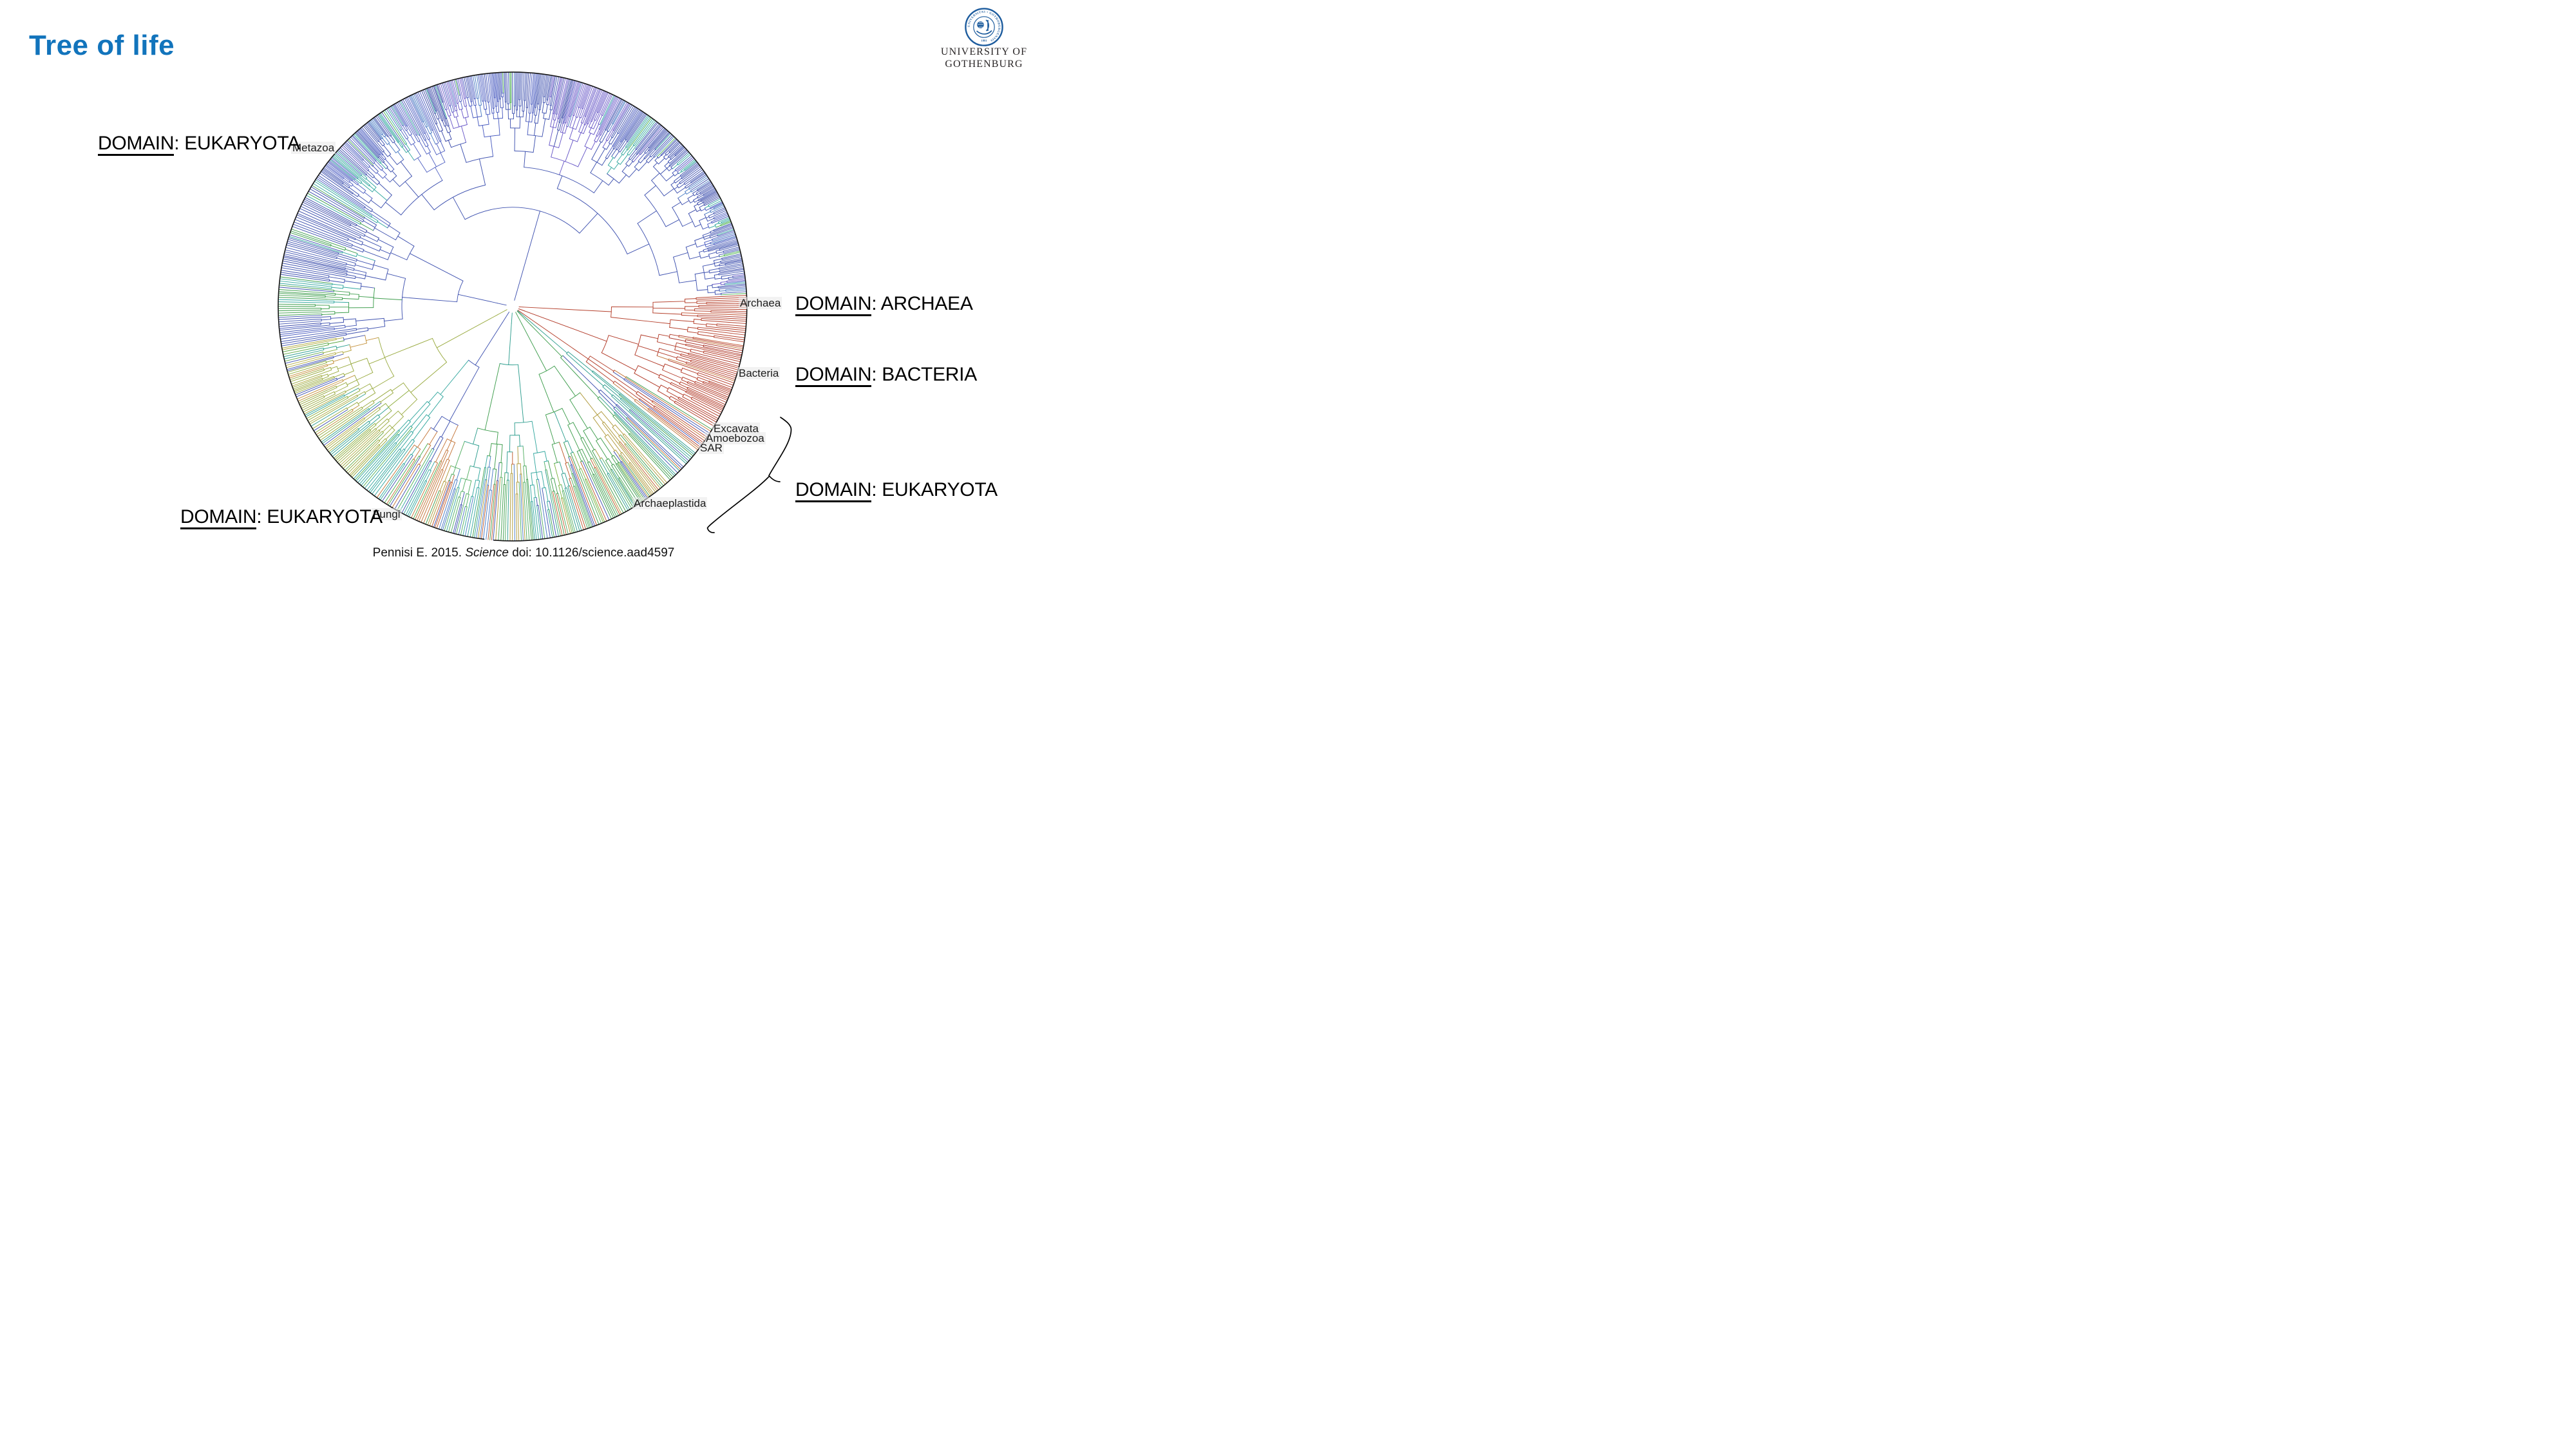 This screenshot has height=1449, width=2576. I want to click on page-title: Tree of life, so click(102, 46).